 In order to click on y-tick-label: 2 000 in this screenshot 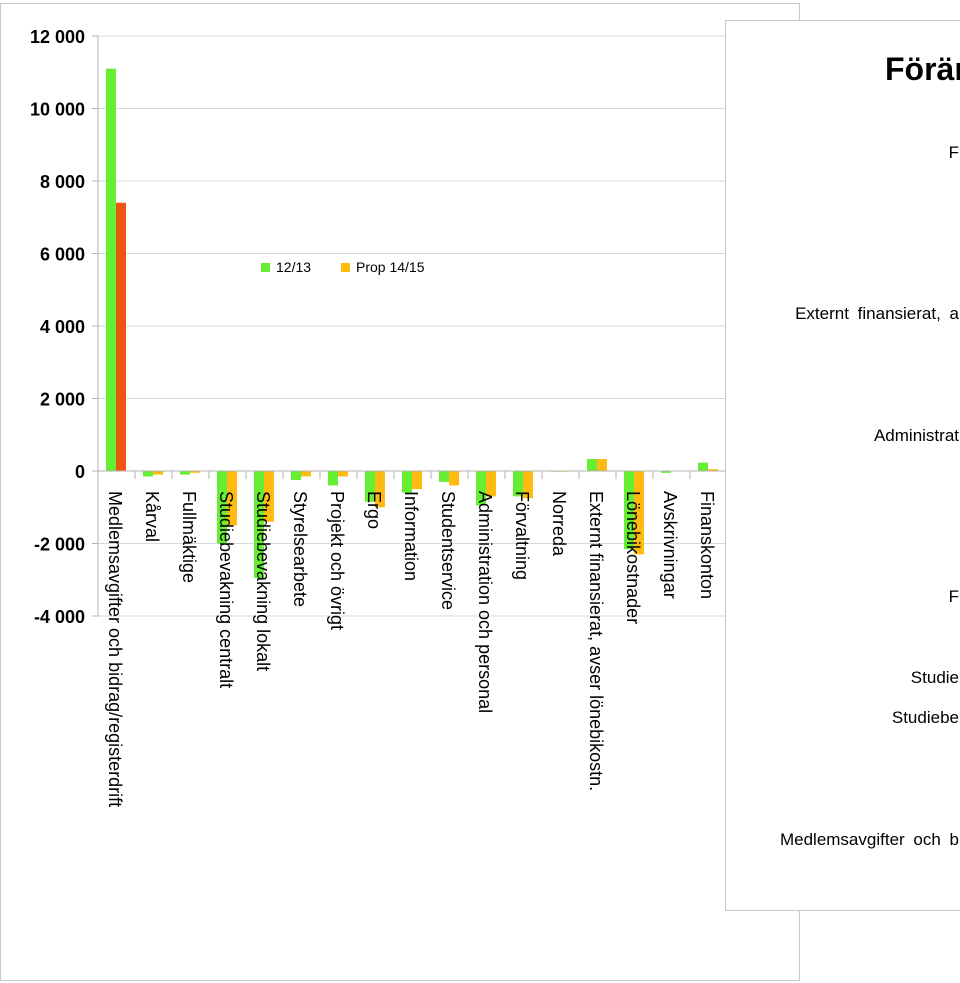, I will do `click(62, 400)`.